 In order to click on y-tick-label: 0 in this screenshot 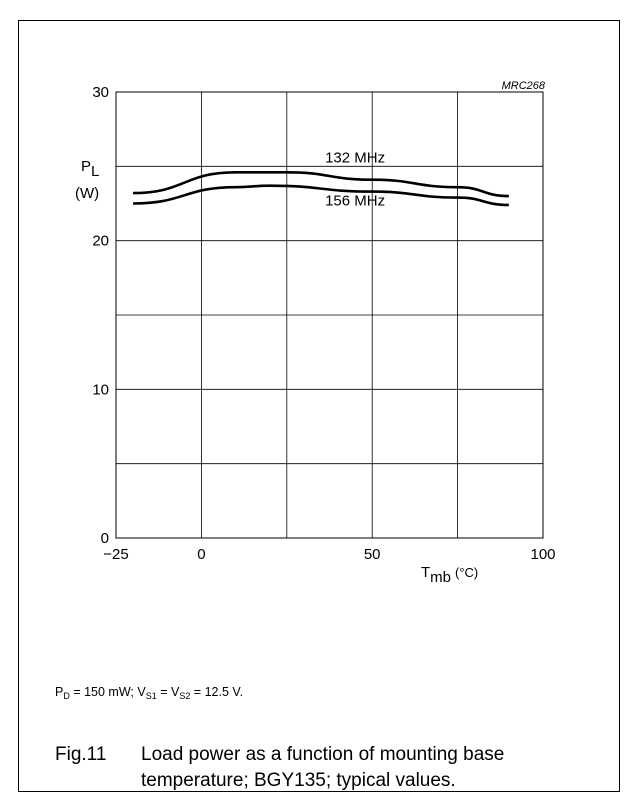, I will do `click(105, 538)`.